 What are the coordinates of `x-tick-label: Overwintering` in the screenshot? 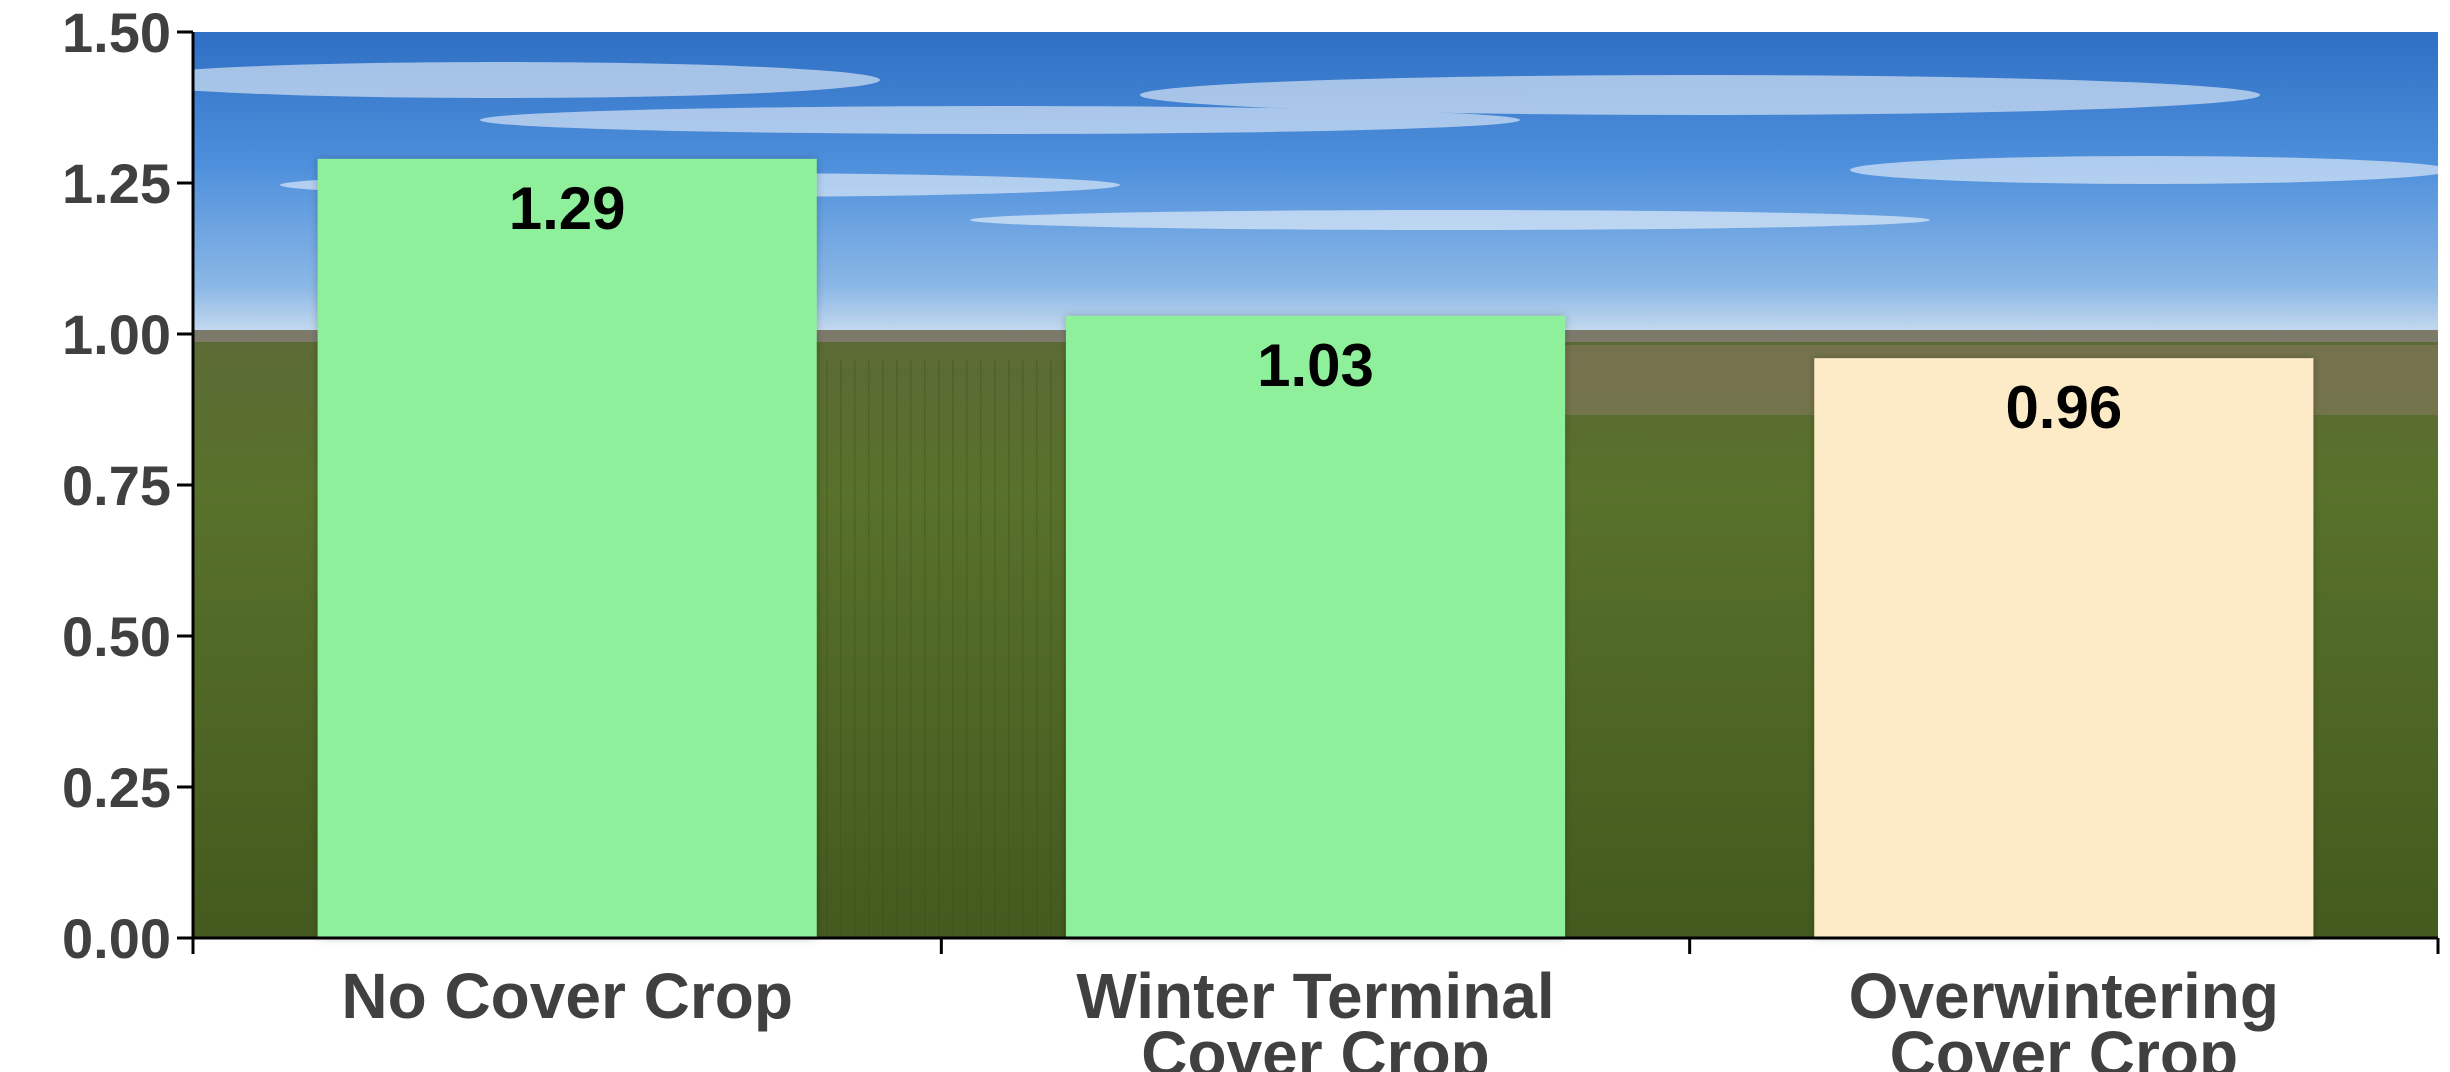 It's located at (2064, 996).